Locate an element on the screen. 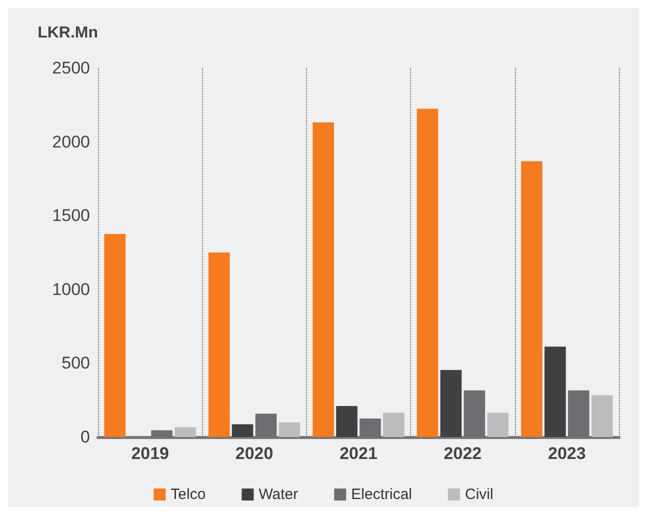 This screenshot has width=647, height=515. y-tick-label: 500 is located at coordinates (76, 363).